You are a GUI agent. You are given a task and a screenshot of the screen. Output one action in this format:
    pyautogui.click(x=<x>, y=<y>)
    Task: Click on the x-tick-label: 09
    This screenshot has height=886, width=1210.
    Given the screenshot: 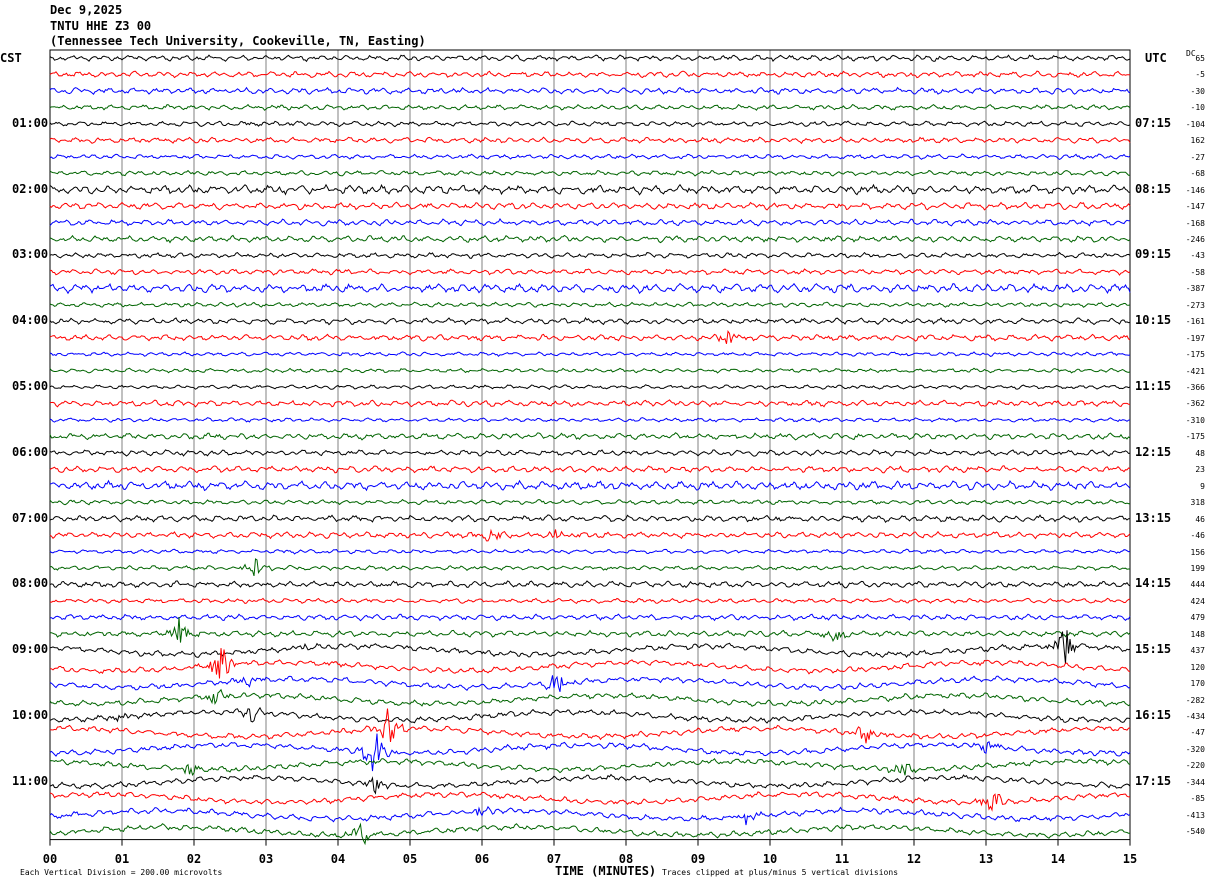 What is the action you would take?
    pyautogui.click(x=698, y=859)
    